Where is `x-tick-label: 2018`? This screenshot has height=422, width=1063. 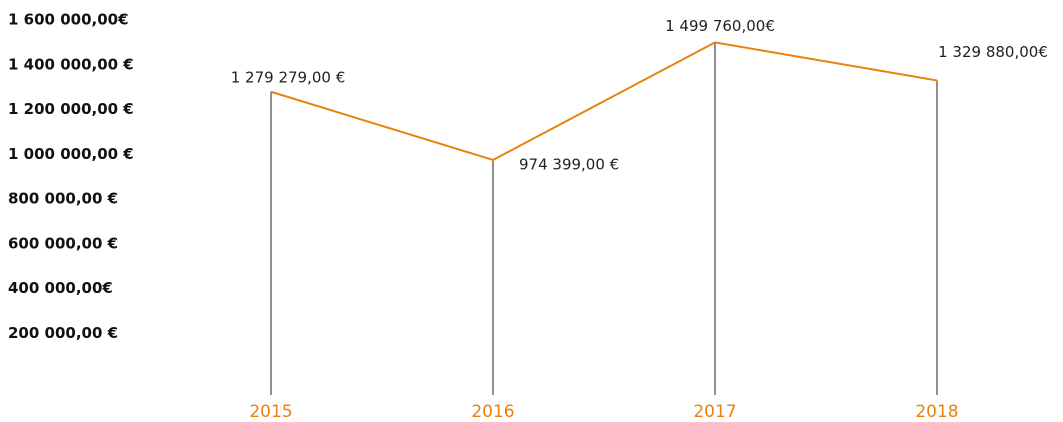 x-tick-label: 2018 is located at coordinates (936, 412).